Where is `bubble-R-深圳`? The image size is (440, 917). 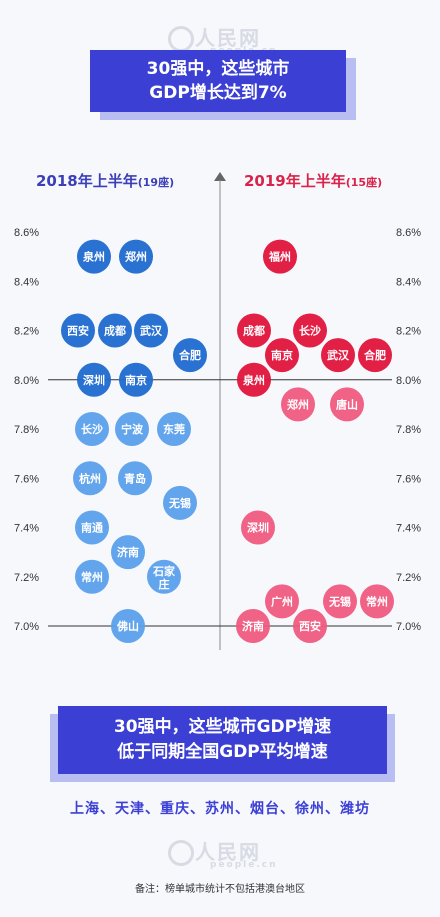 bubble-R-深圳 is located at coordinates (258, 527).